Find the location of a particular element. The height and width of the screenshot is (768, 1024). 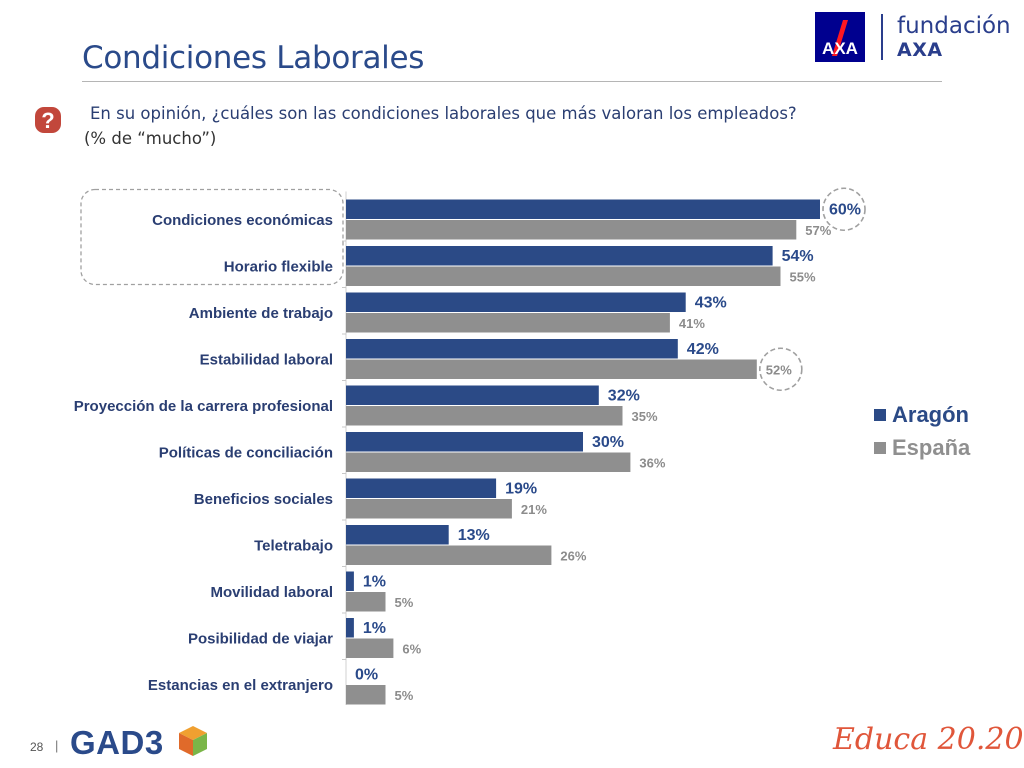

axa-logo-icon: AXA is located at coordinates (840, 37).